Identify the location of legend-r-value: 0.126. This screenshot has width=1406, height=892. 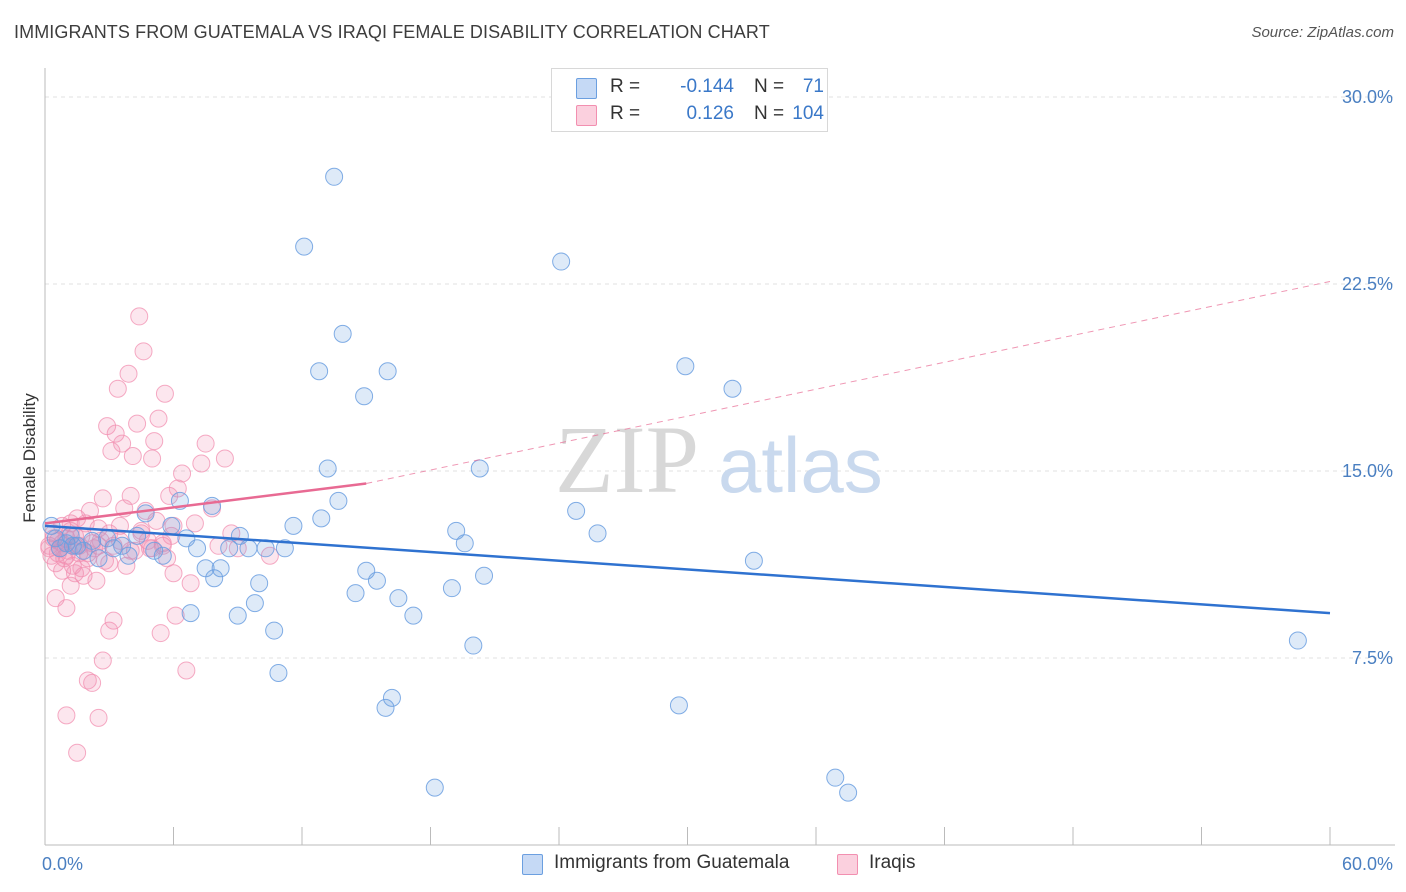
(710, 113).